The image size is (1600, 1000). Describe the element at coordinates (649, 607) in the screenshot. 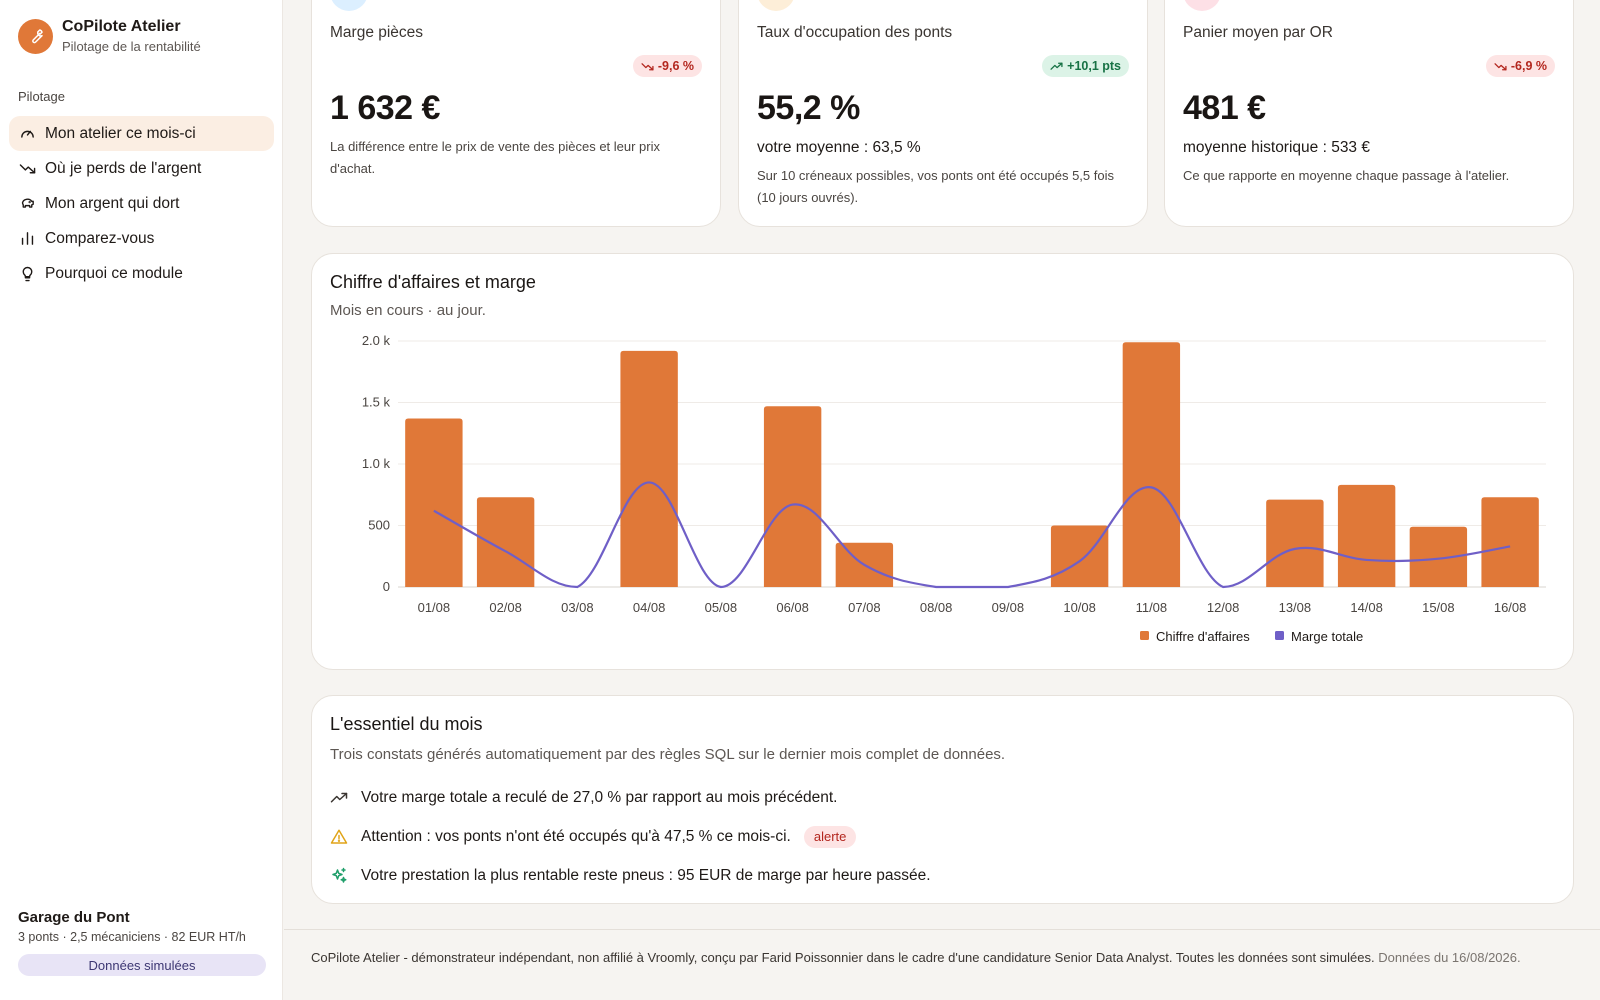

I see `x-tick-label: 04/08` at that location.